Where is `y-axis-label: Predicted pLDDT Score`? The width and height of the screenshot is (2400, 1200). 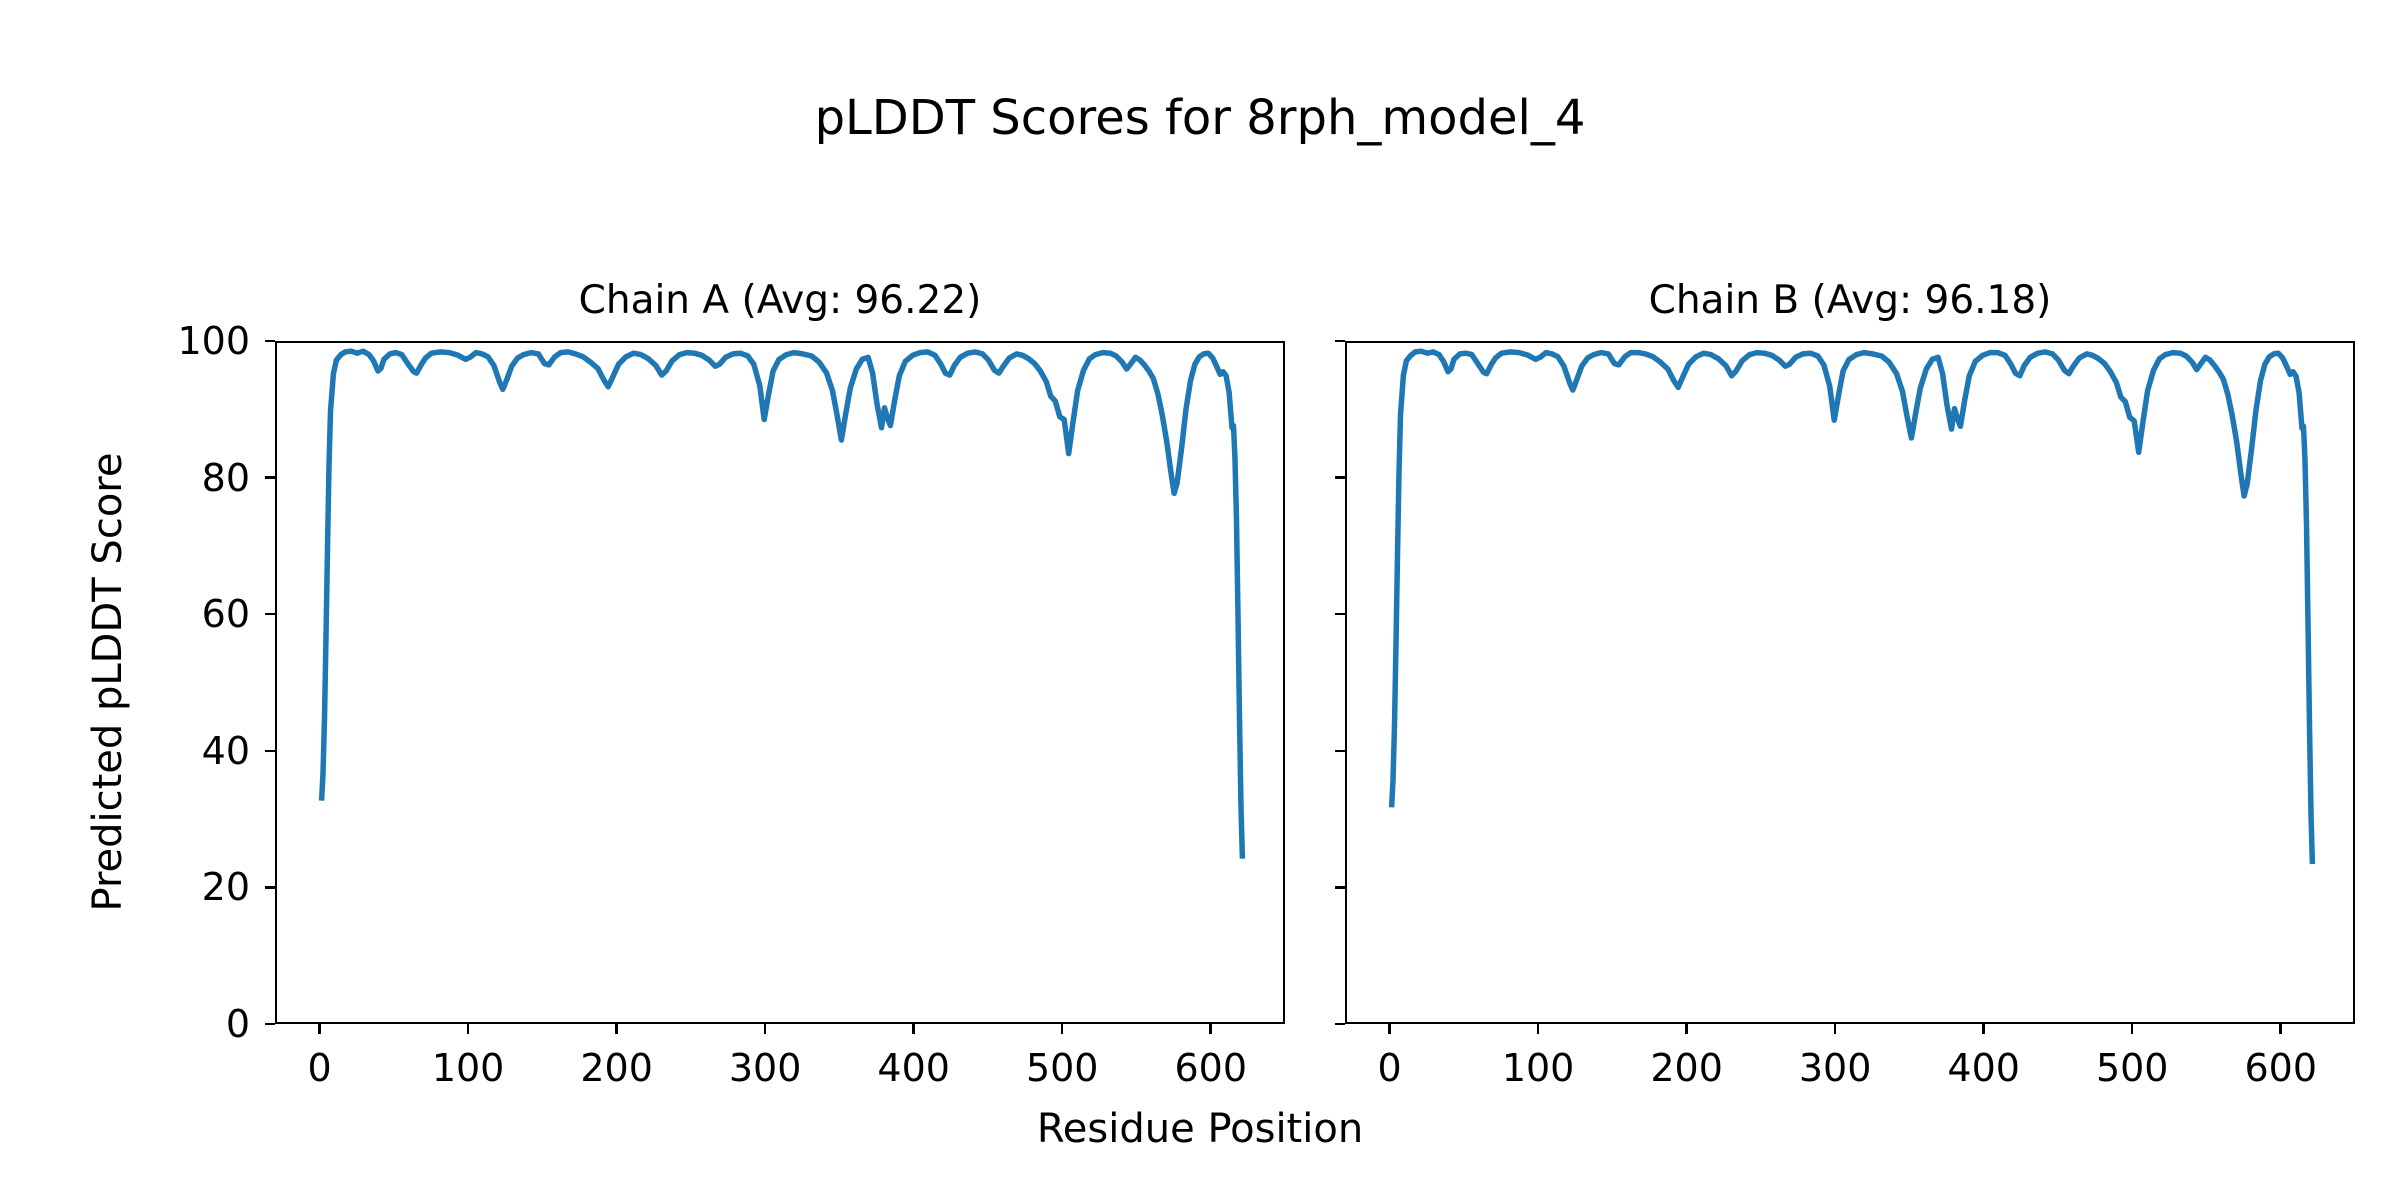
y-axis-label: Predicted pLDDT Score is located at coordinates (108, 682).